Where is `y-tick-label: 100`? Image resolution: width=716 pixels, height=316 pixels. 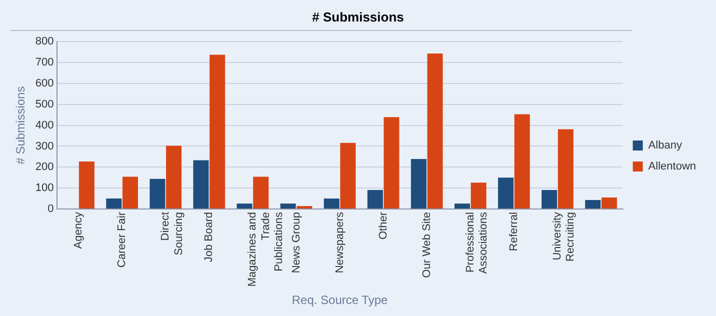 y-tick-label: 100 is located at coordinates (44, 188).